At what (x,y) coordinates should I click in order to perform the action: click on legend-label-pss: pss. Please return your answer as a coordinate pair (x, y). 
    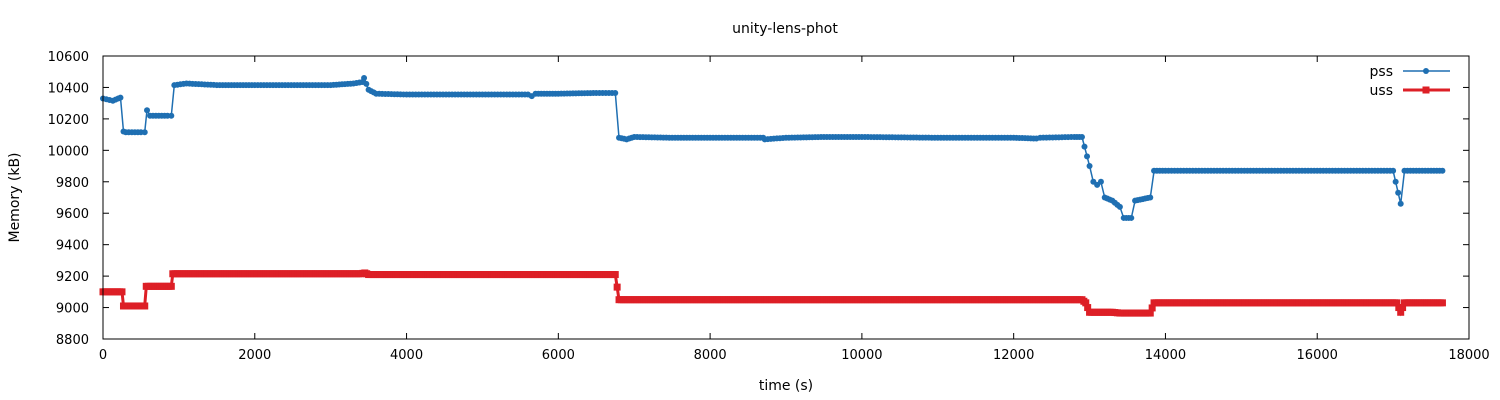
    Looking at the image, I should click on (1381, 72).